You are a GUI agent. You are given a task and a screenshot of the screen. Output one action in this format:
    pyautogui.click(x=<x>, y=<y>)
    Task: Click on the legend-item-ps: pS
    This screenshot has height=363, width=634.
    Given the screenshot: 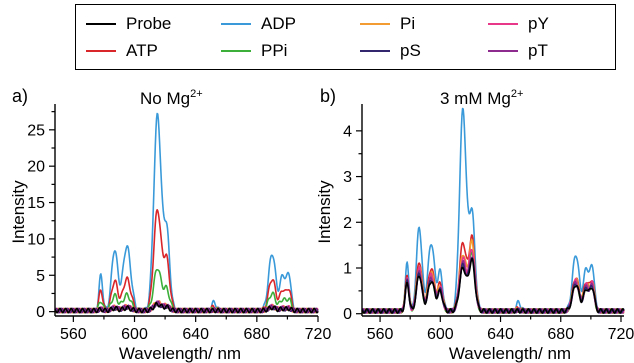 What is the action you would take?
    pyautogui.click(x=390, y=51)
    